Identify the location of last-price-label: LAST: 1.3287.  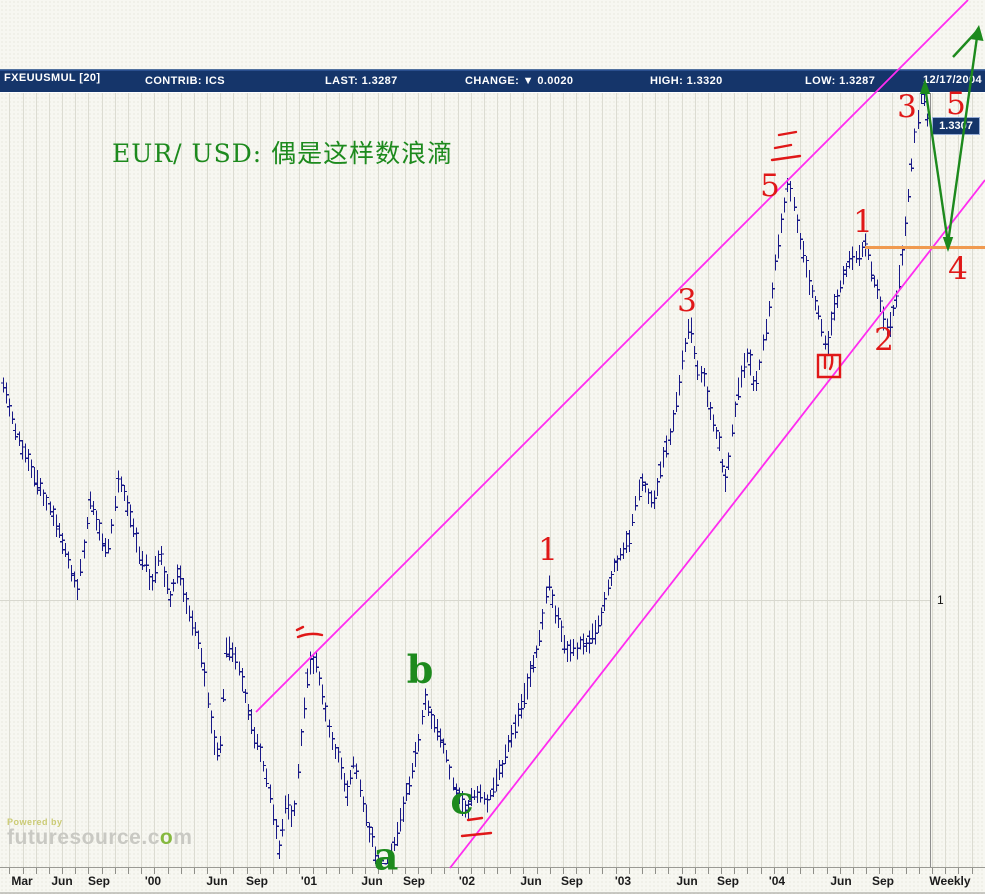
(361, 81).